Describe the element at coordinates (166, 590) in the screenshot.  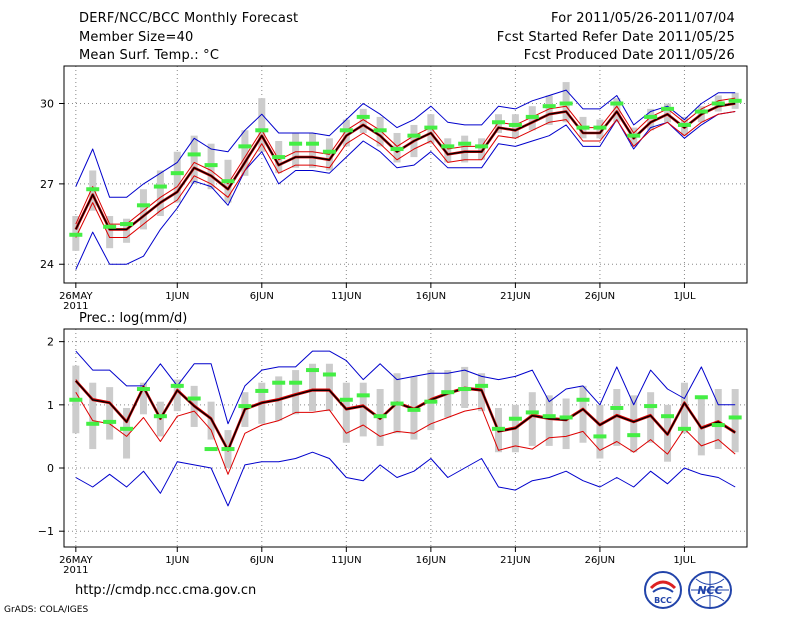
I see `footer-url: http://cmdp.ncc.cma.gov.cn` at that location.